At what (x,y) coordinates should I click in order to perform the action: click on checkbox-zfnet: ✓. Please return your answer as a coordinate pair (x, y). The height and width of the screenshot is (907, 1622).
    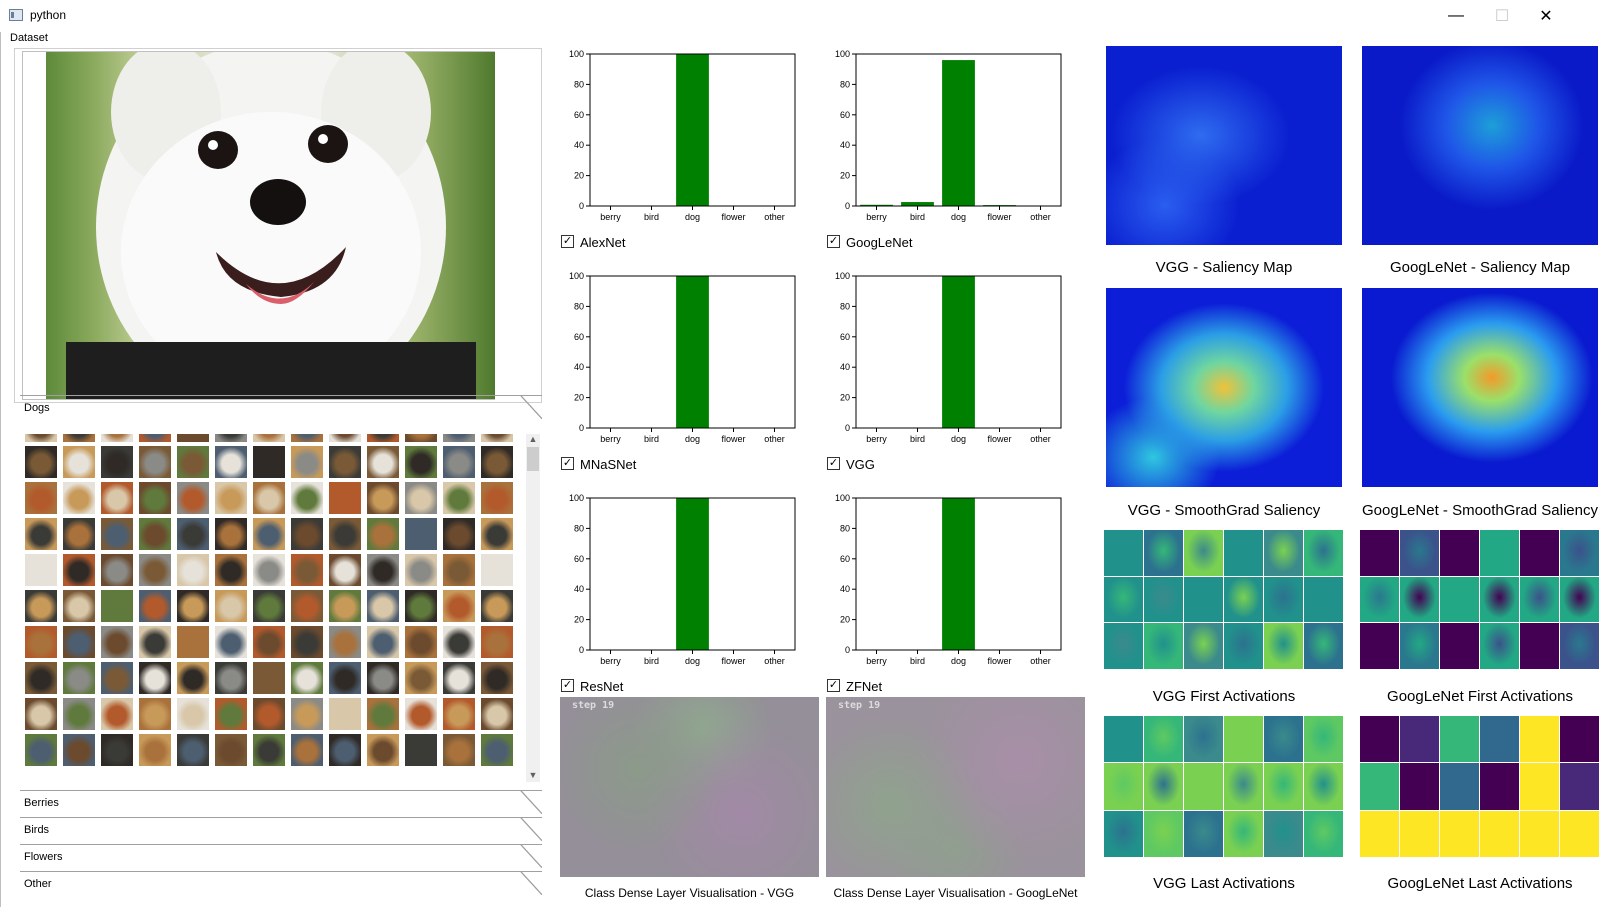
    Looking at the image, I should click on (833, 685).